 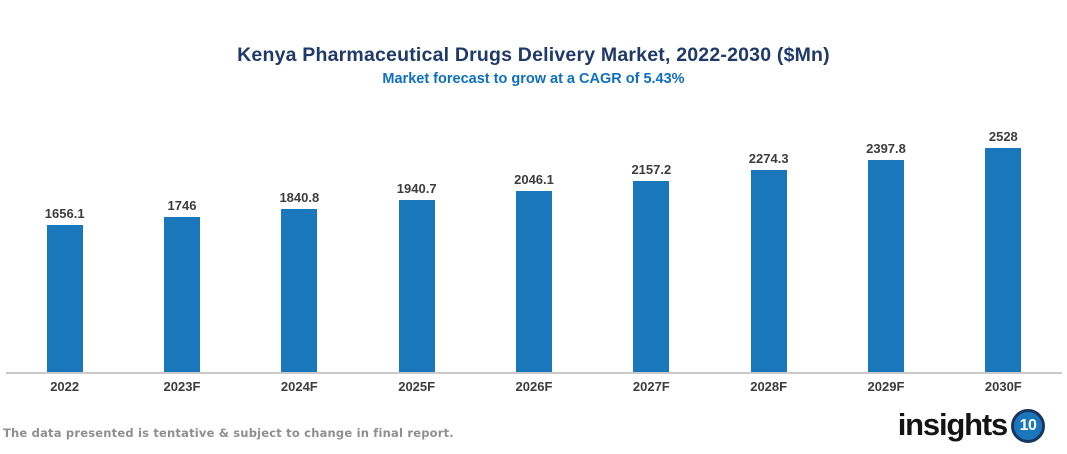 I want to click on bar-value-label: 2157.2, so click(x=651, y=169).